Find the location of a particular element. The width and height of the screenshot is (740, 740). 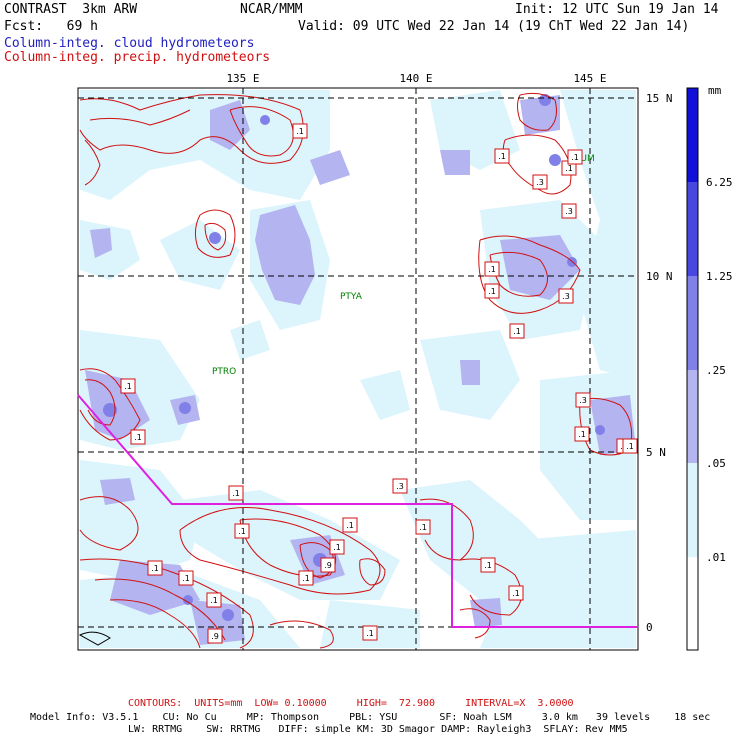

colorbar-frame is located at coordinates (692, 369).